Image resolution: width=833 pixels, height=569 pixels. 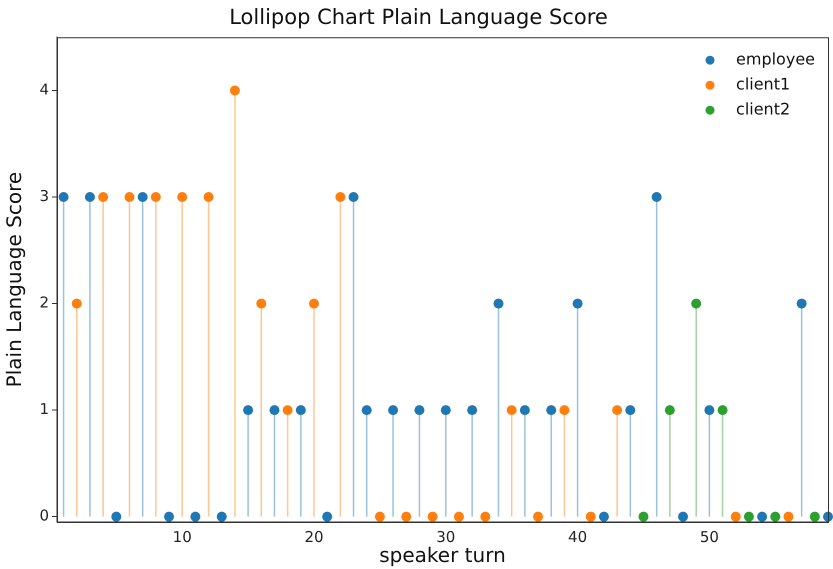 I want to click on legend-label: client1, so click(x=763, y=84).